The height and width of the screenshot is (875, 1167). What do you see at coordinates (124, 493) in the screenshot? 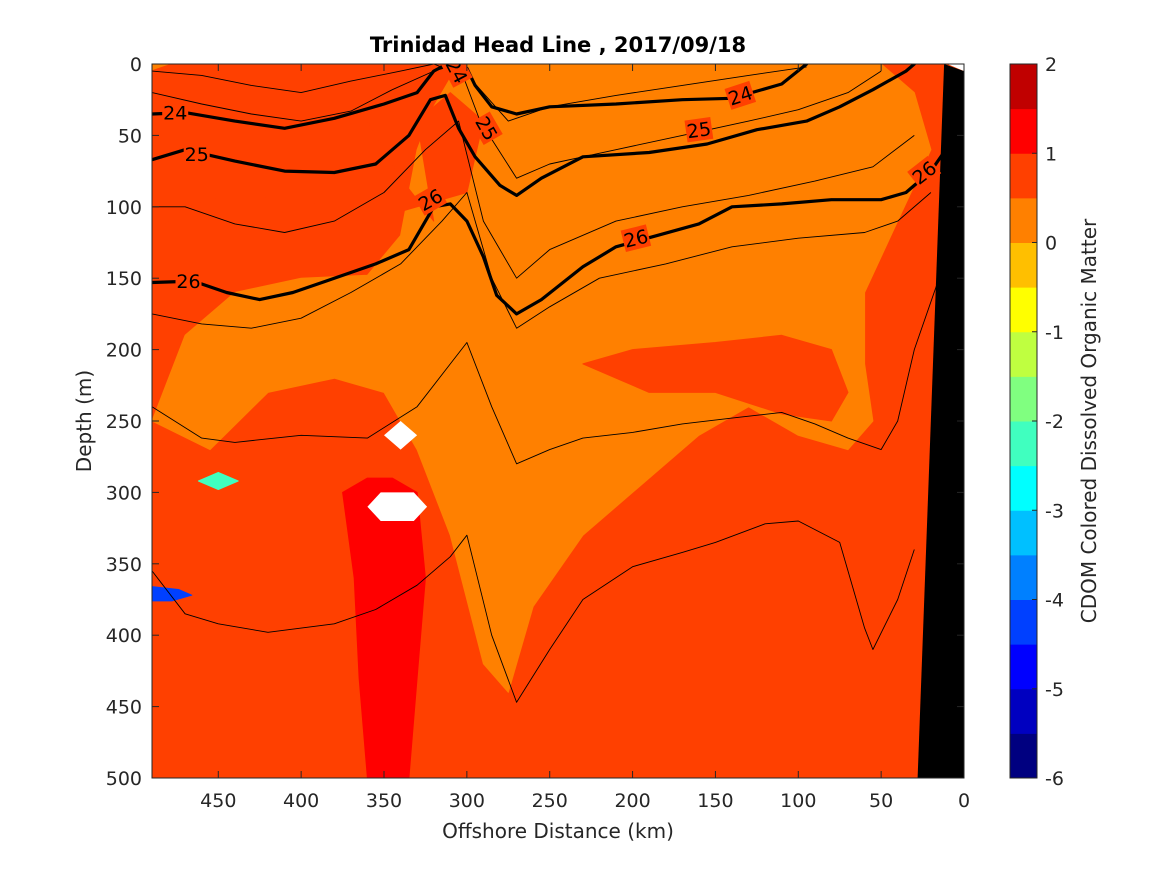
I see `y-tick-label-6: 300` at bounding box center [124, 493].